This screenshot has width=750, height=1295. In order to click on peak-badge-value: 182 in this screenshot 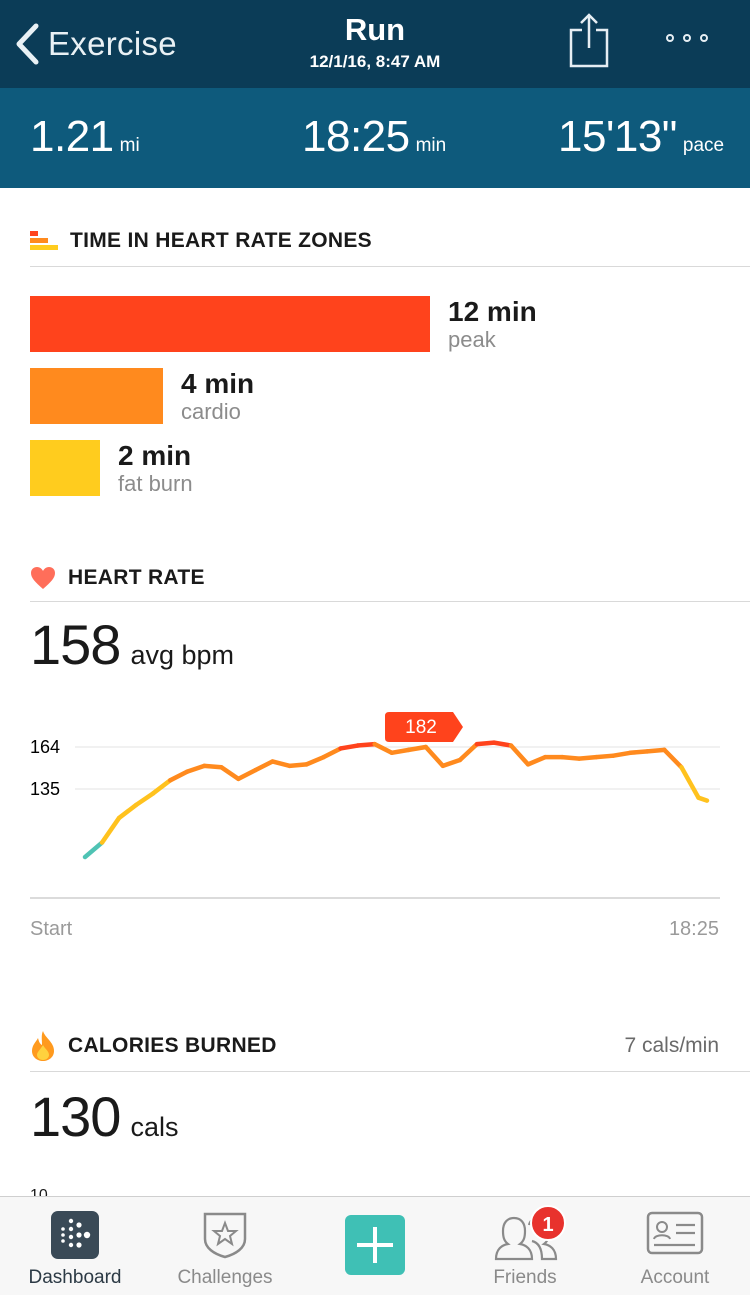, I will do `click(421, 727)`.